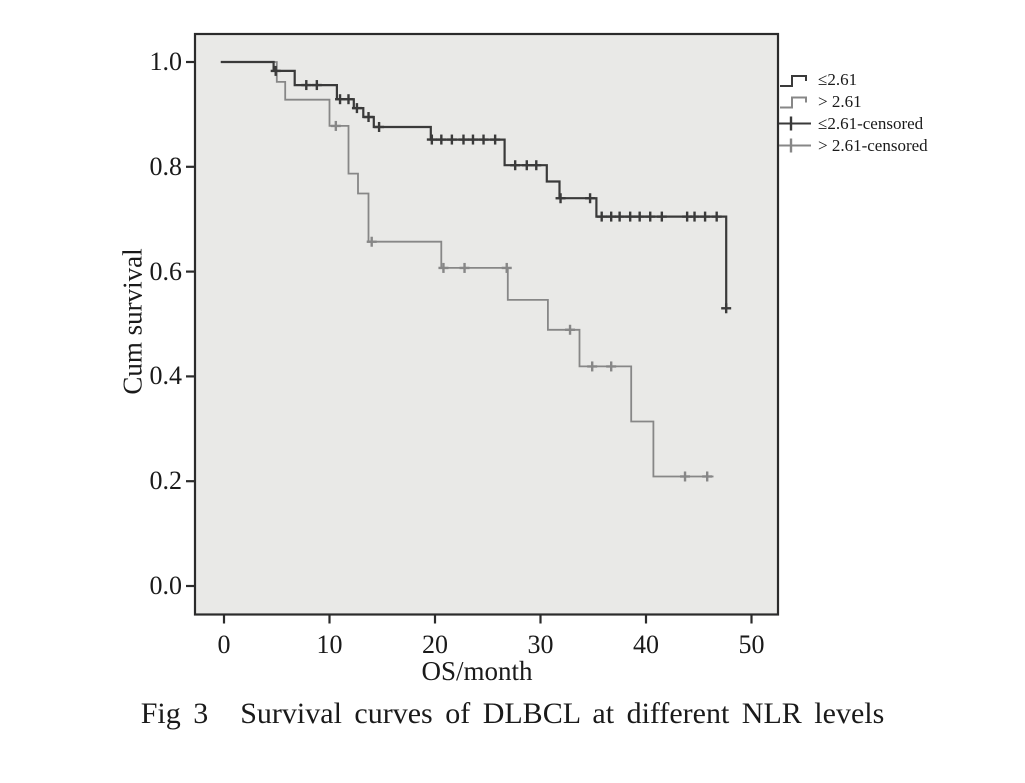  What do you see at coordinates (166, 166) in the screenshot?
I see `y-tick-label: 0.8` at bounding box center [166, 166].